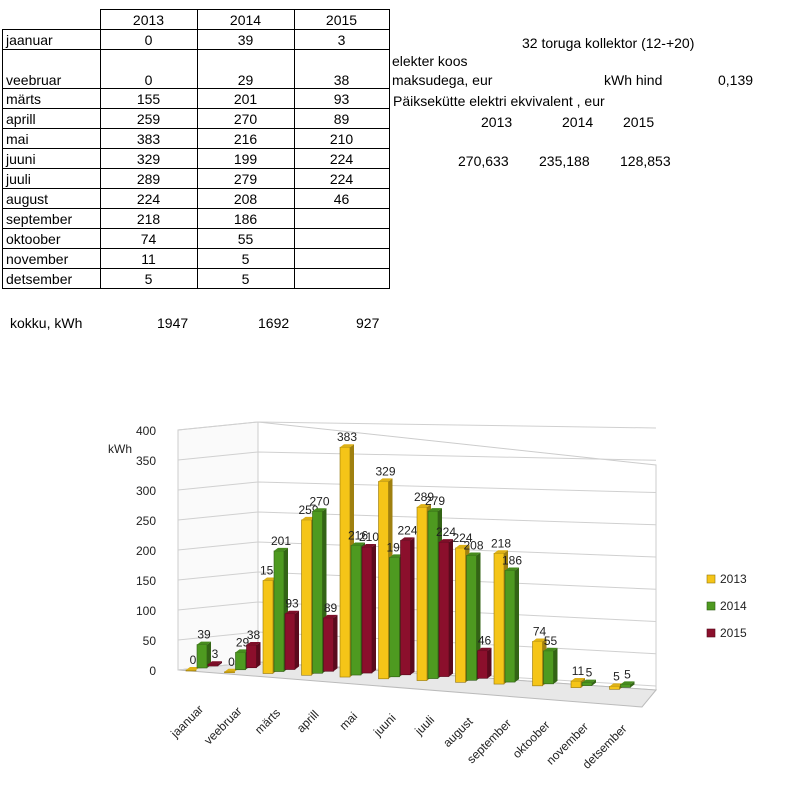 The image size is (792, 792). I want to click on bar-2014-juuni, so click(394, 617).